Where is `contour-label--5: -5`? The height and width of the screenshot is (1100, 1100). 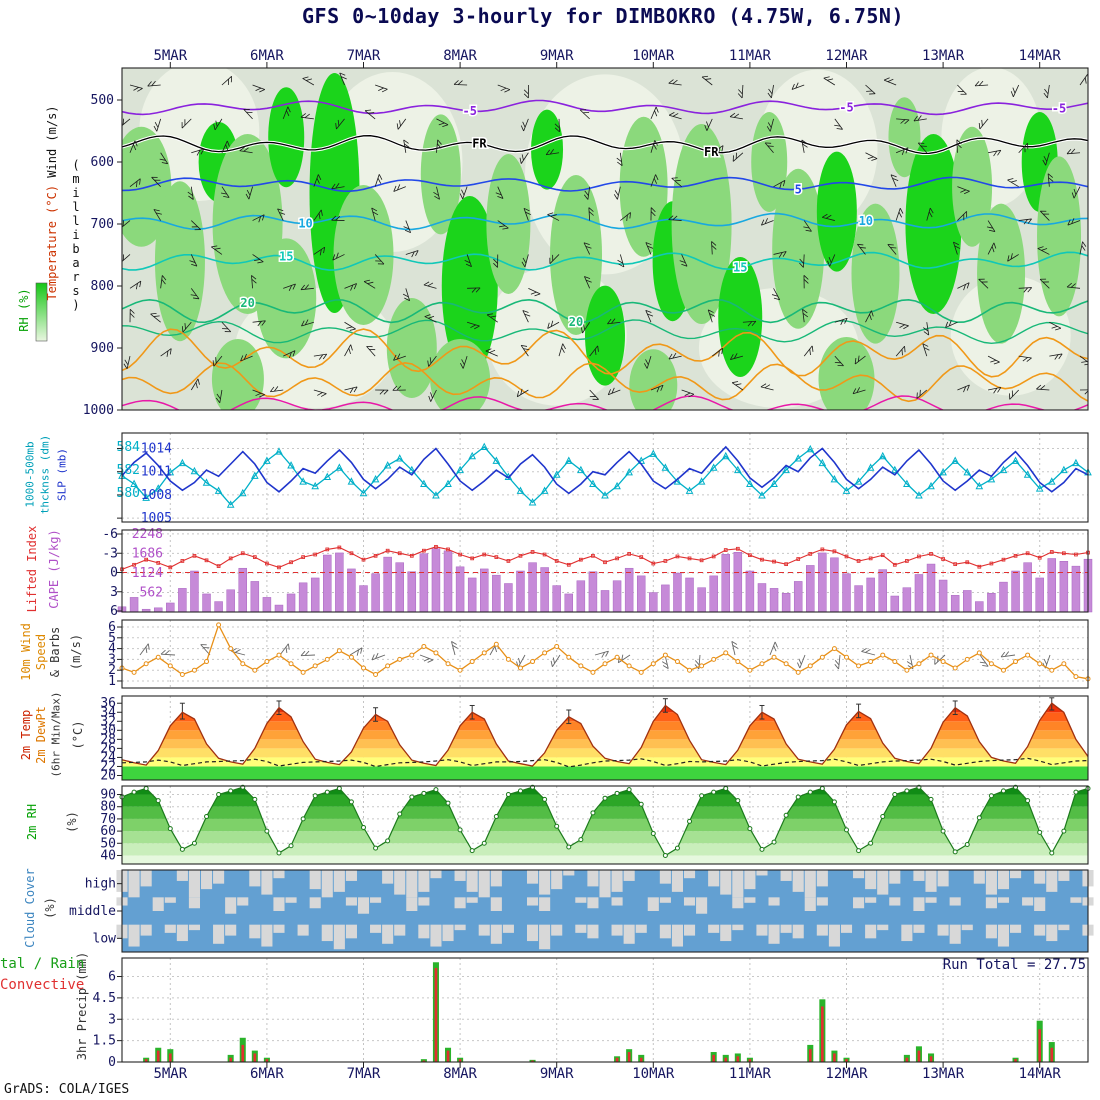 contour-label--5: -5 is located at coordinates (1059, 109).